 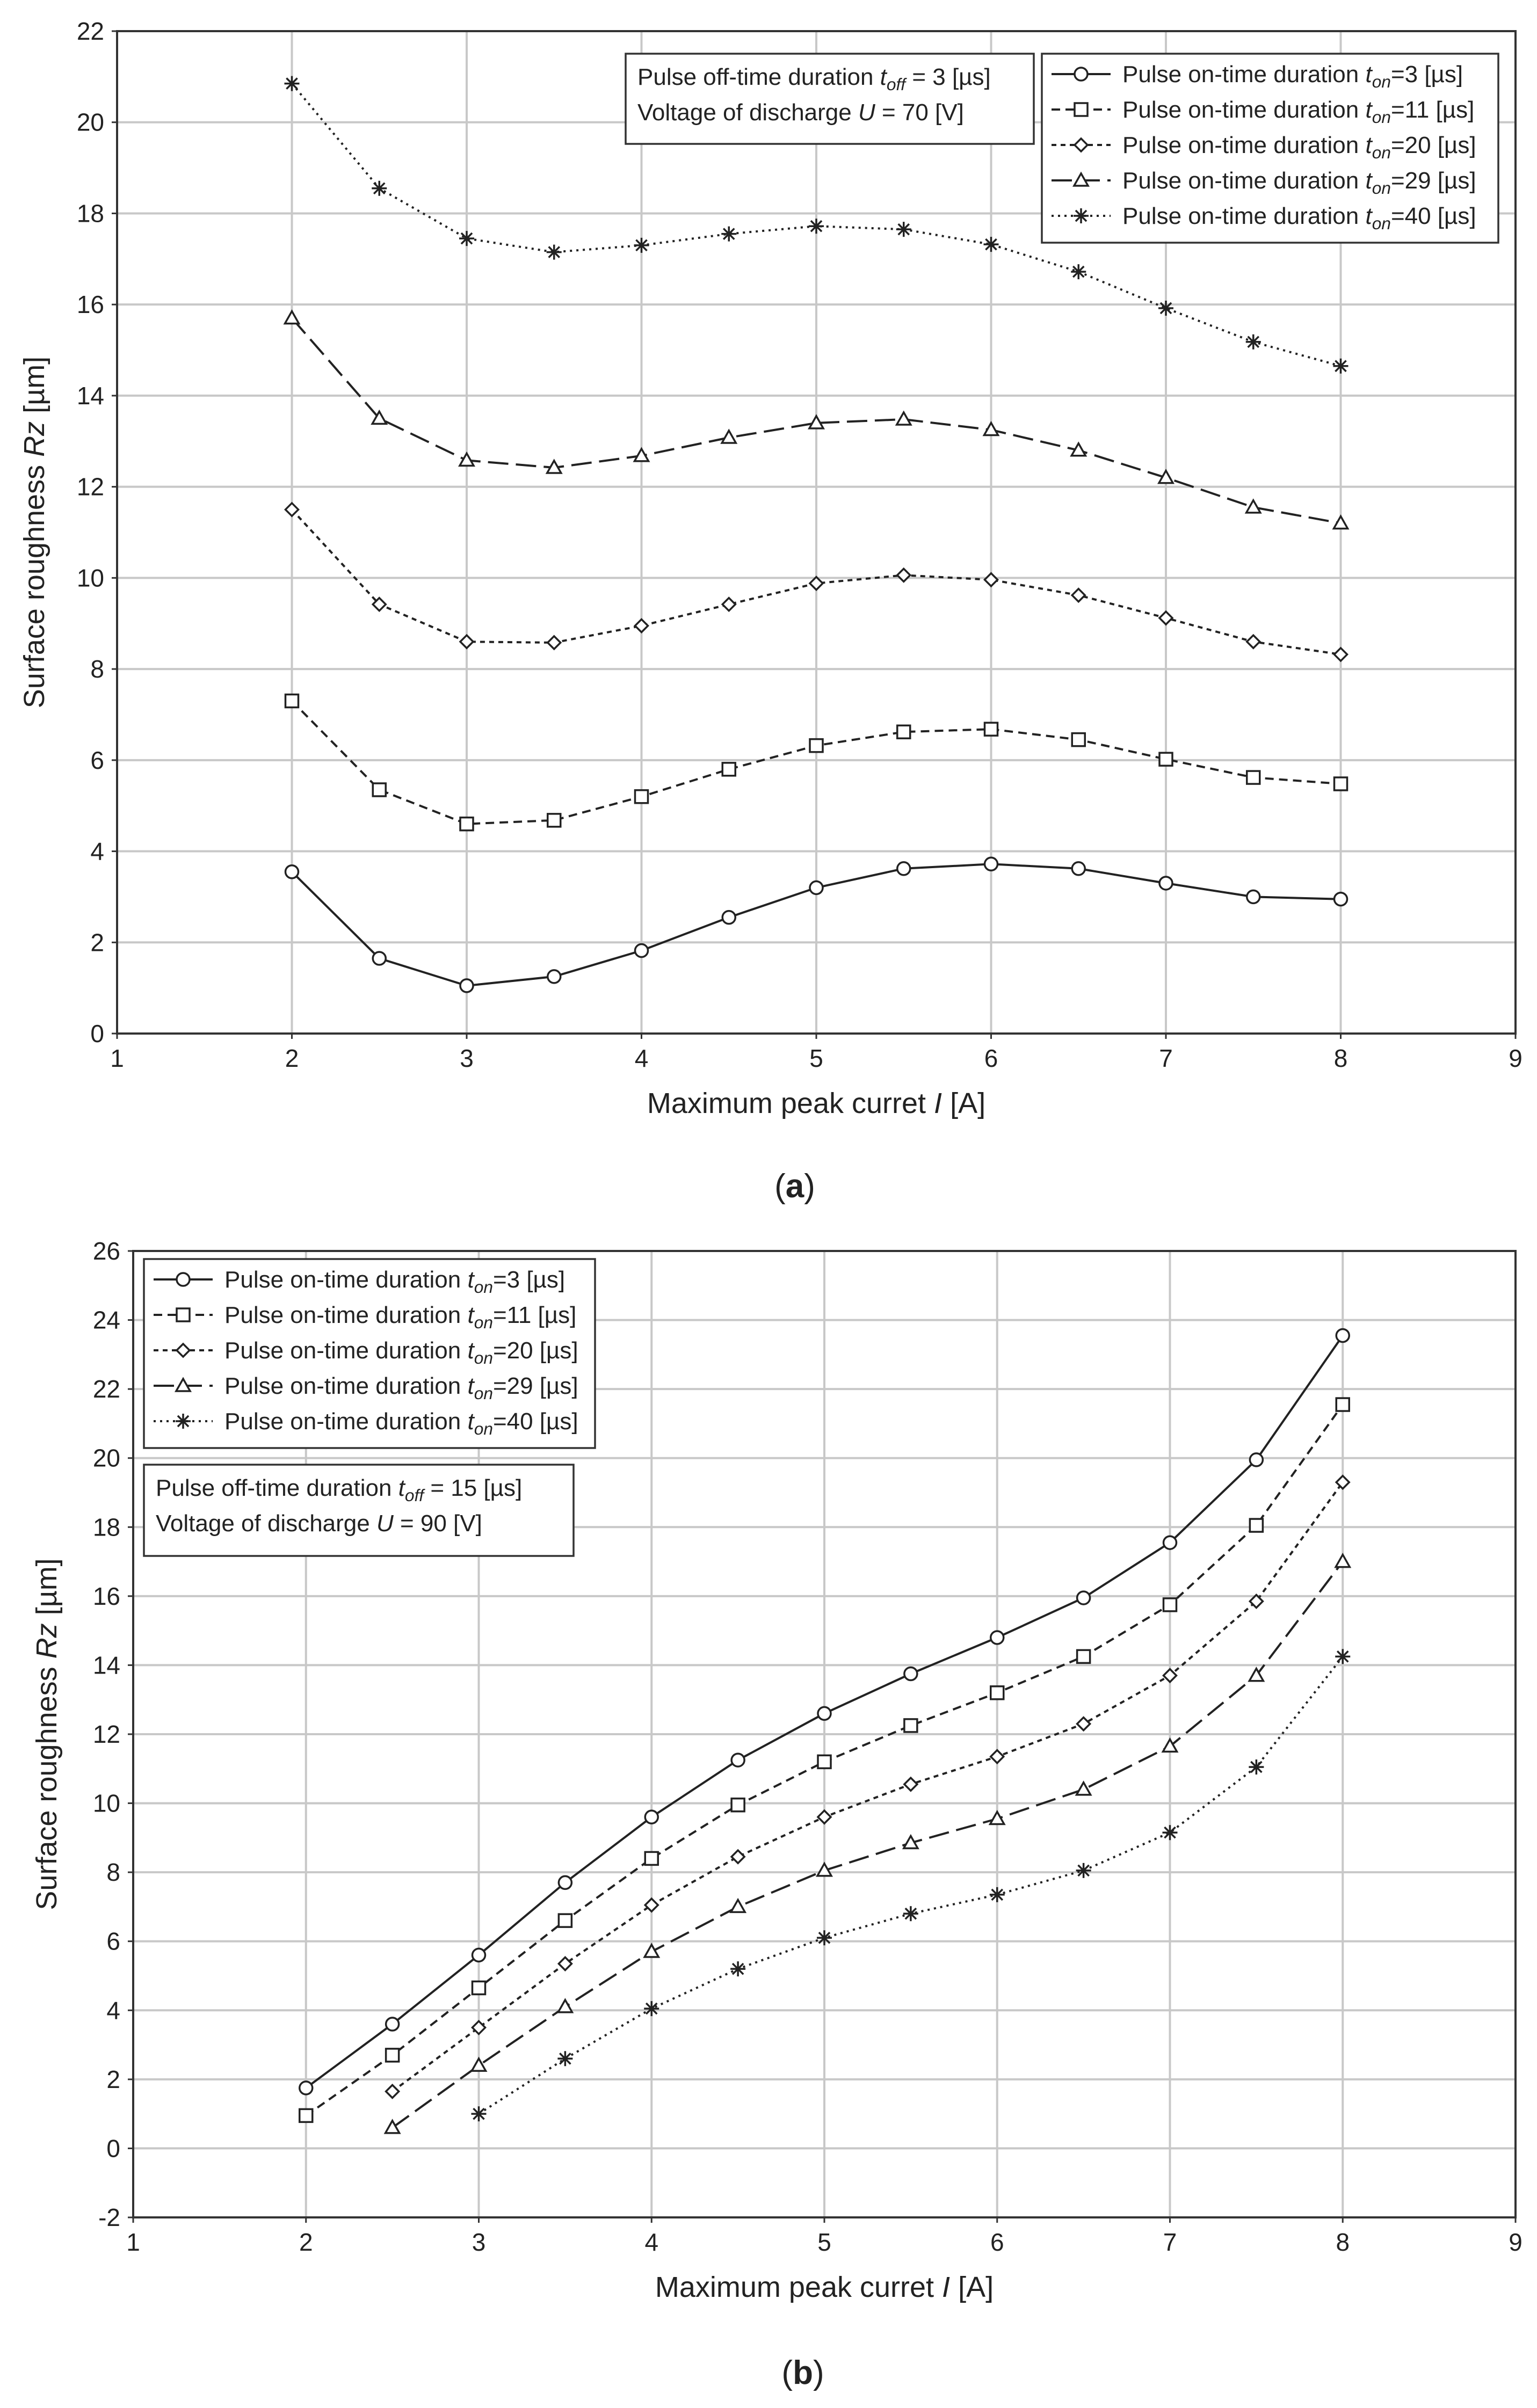 I want to click on legend-marker-triangle, so click(x=183, y=1384).